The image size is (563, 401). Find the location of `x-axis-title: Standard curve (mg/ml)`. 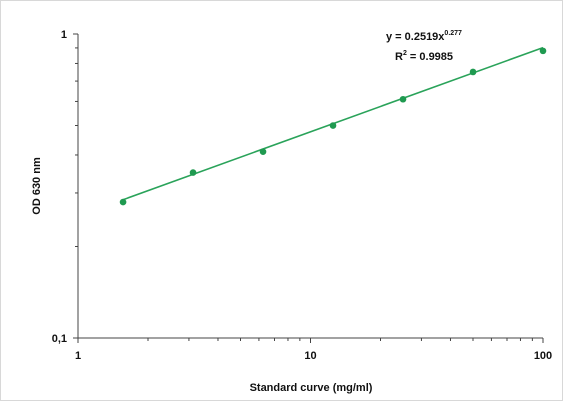

x-axis-title: Standard curve (mg/ml) is located at coordinates (311, 388).